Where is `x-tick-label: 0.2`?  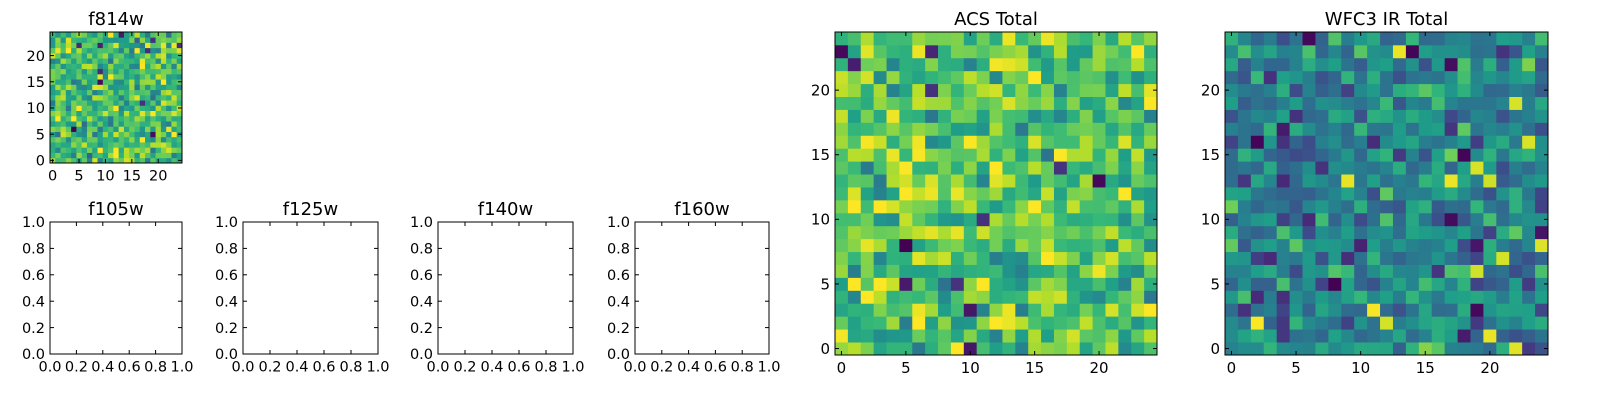
x-tick-label: 0.2 is located at coordinates (76, 368).